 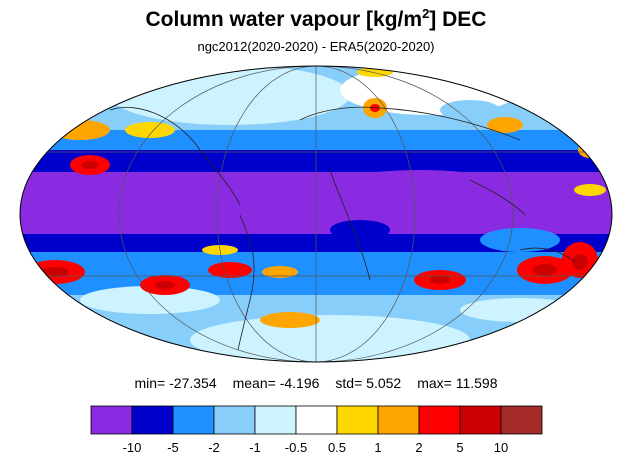 What do you see at coordinates (378, 447) in the screenshot?
I see `colorbar-tick-label: 1` at bounding box center [378, 447].